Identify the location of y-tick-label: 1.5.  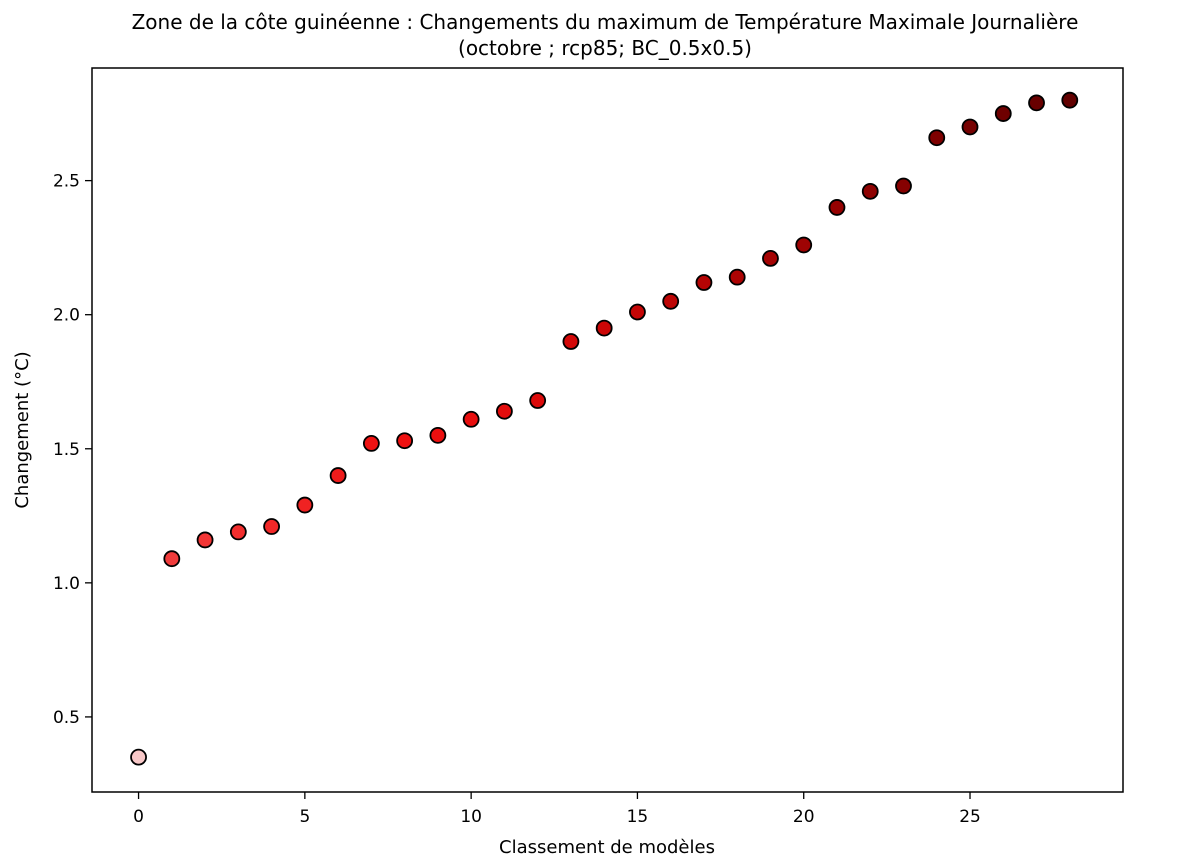
(66, 450).